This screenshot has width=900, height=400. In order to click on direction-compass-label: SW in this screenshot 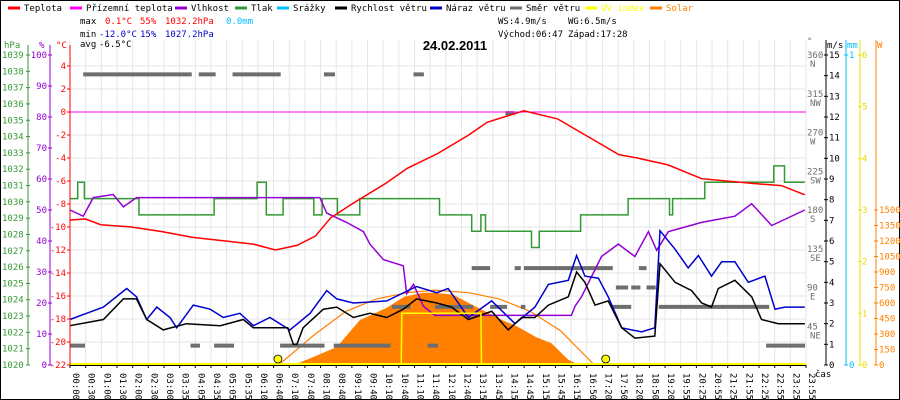, I will do `click(815, 181)`.